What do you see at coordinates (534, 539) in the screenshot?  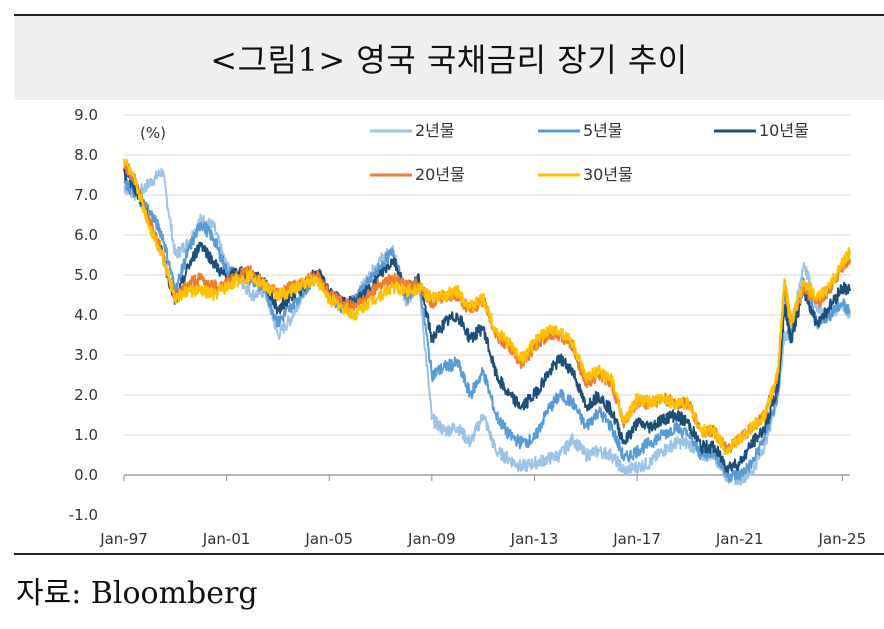 I see `x-tick-label: Jan-13` at bounding box center [534, 539].